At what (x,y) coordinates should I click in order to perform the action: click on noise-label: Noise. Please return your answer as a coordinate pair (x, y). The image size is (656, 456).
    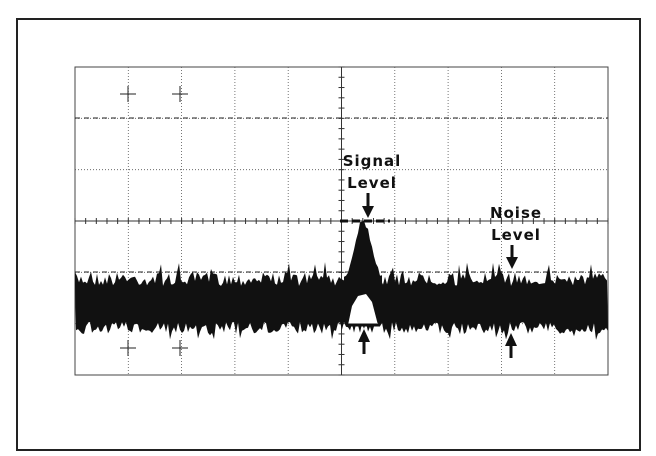
    Looking at the image, I should click on (516, 213).